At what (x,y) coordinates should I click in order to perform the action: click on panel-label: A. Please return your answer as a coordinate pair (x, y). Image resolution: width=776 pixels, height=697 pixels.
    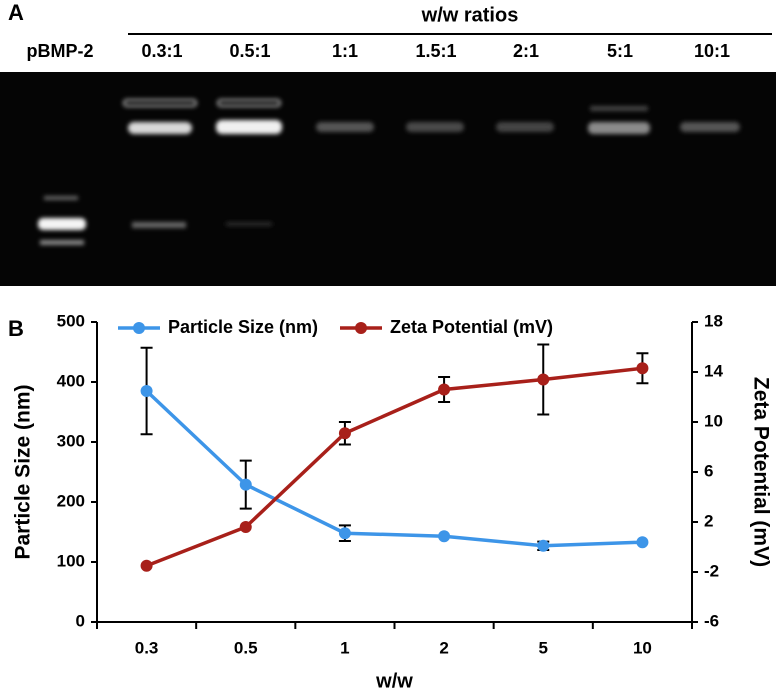
    Looking at the image, I should click on (16, 12).